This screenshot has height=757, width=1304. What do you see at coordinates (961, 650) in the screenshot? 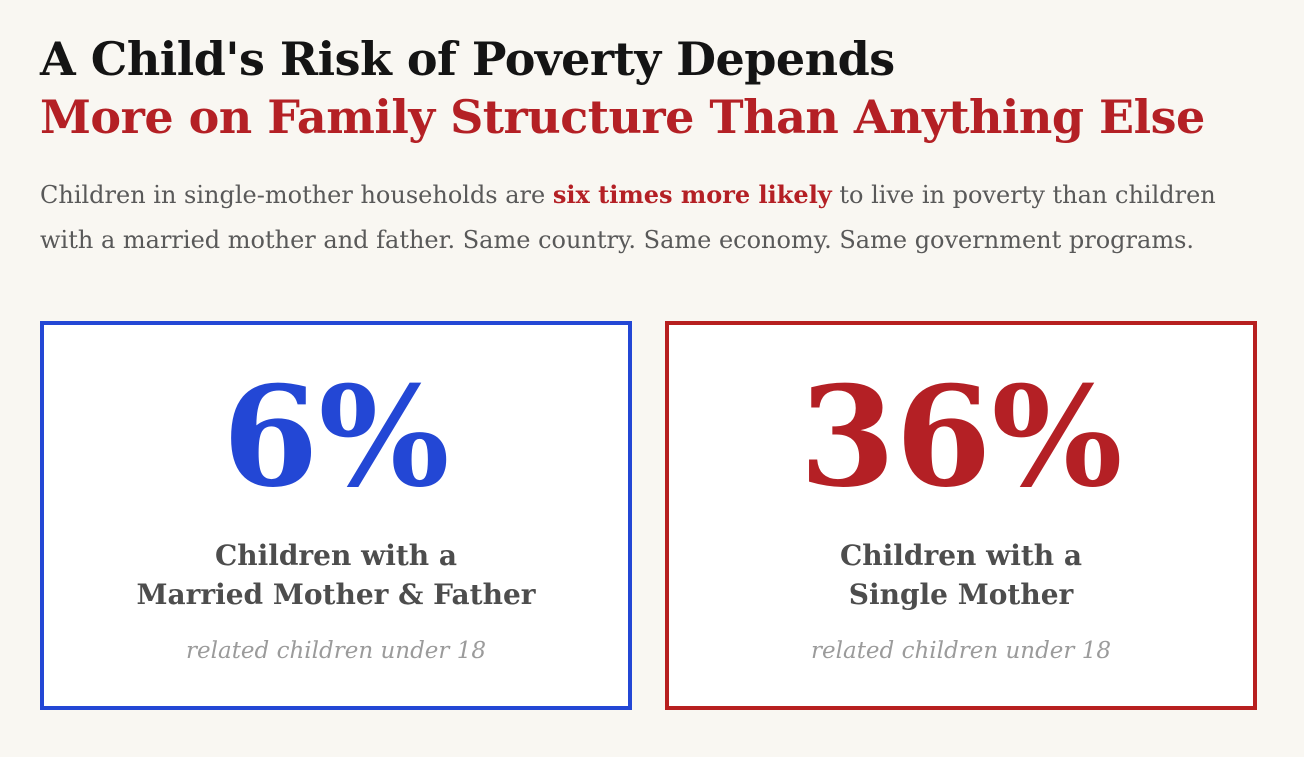
I see `stat-caption-single: related children under 18` at bounding box center [961, 650].